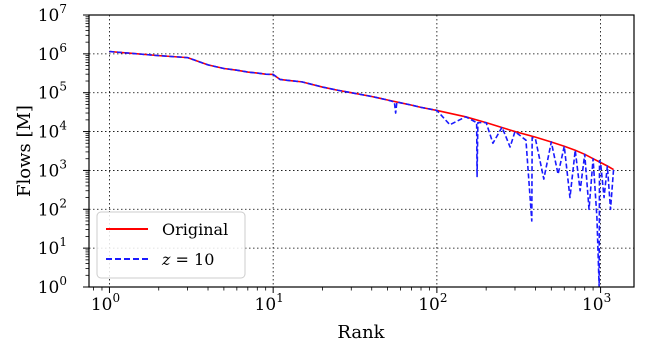  I want to click on y-tick-exp: 6, so click(63, 48).